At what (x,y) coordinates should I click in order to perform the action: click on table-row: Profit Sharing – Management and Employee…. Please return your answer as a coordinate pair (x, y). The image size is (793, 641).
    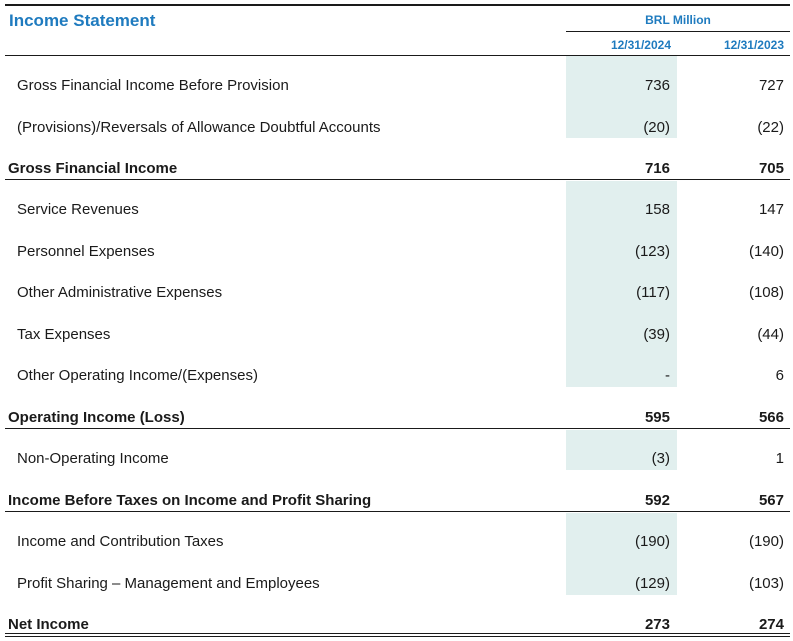
    Looking at the image, I should click on (397, 584).